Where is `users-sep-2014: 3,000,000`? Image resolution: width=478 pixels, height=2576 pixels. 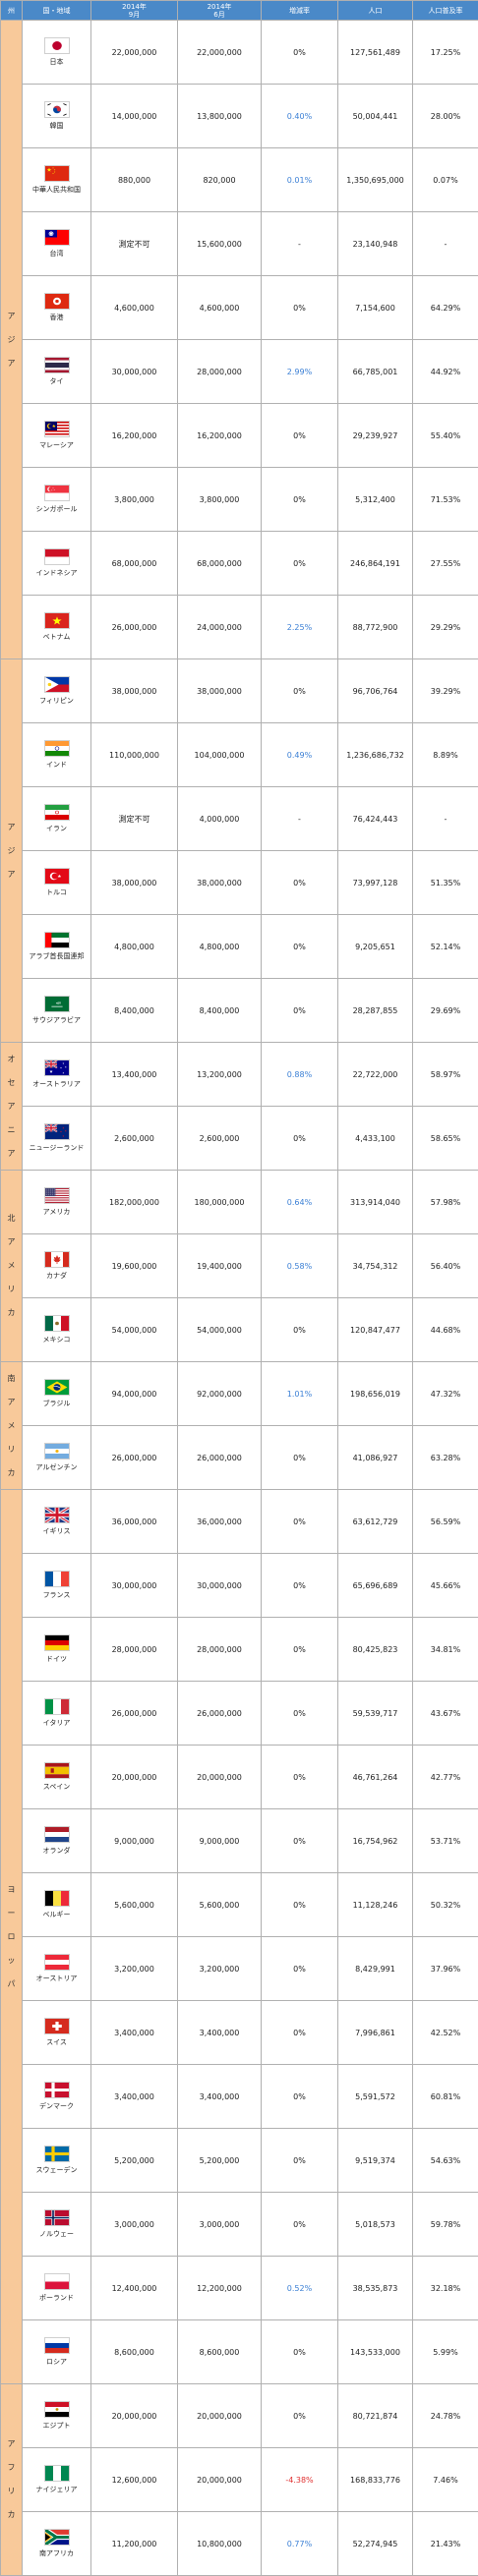 users-sep-2014: 3,000,000 is located at coordinates (134, 2225).